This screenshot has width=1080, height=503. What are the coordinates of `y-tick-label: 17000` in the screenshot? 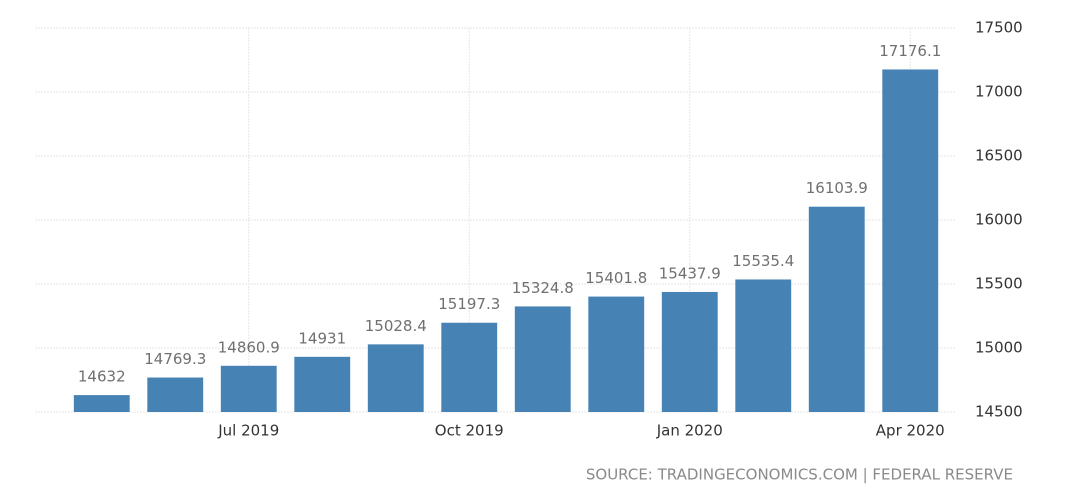 It's located at (999, 92).